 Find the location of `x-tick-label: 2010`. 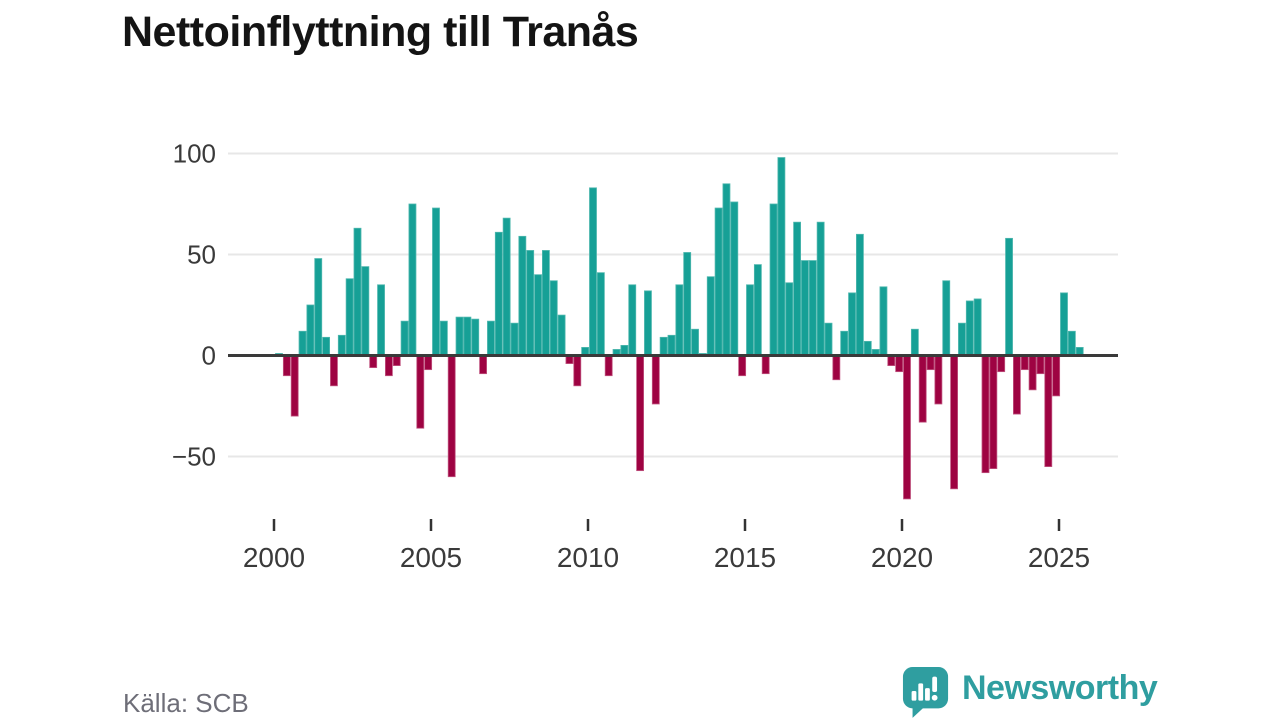

x-tick-label: 2010 is located at coordinates (588, 557).